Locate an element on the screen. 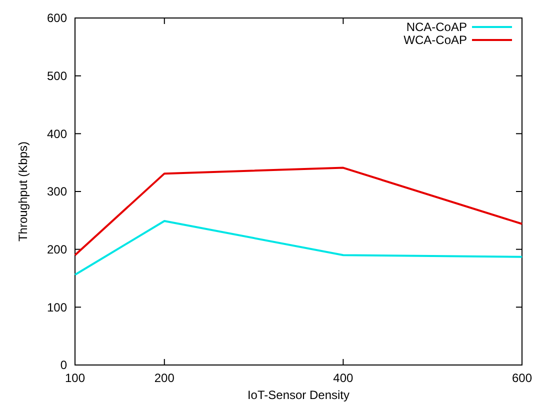  x-tick-label: 400 is located at coordinates (343, 378).